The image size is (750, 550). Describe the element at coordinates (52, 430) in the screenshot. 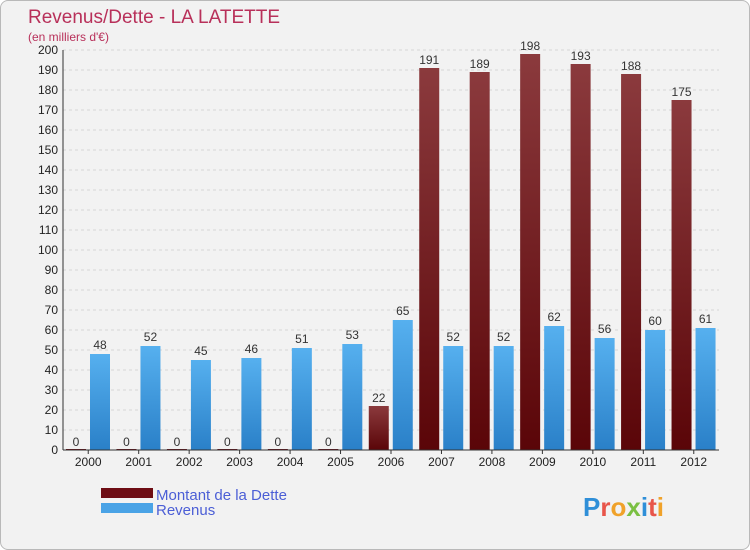

I see `y-tick-label: 10` at that location.